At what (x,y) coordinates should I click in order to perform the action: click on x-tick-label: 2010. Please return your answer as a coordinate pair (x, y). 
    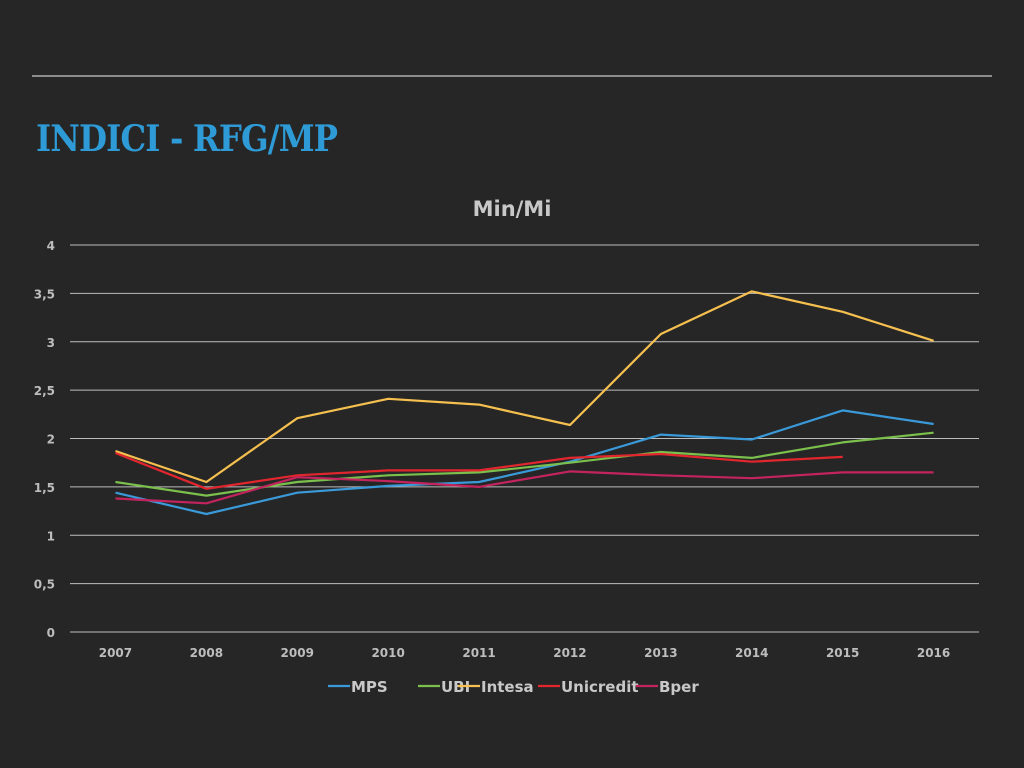
    Looking at the image, I should click on (387, 653).